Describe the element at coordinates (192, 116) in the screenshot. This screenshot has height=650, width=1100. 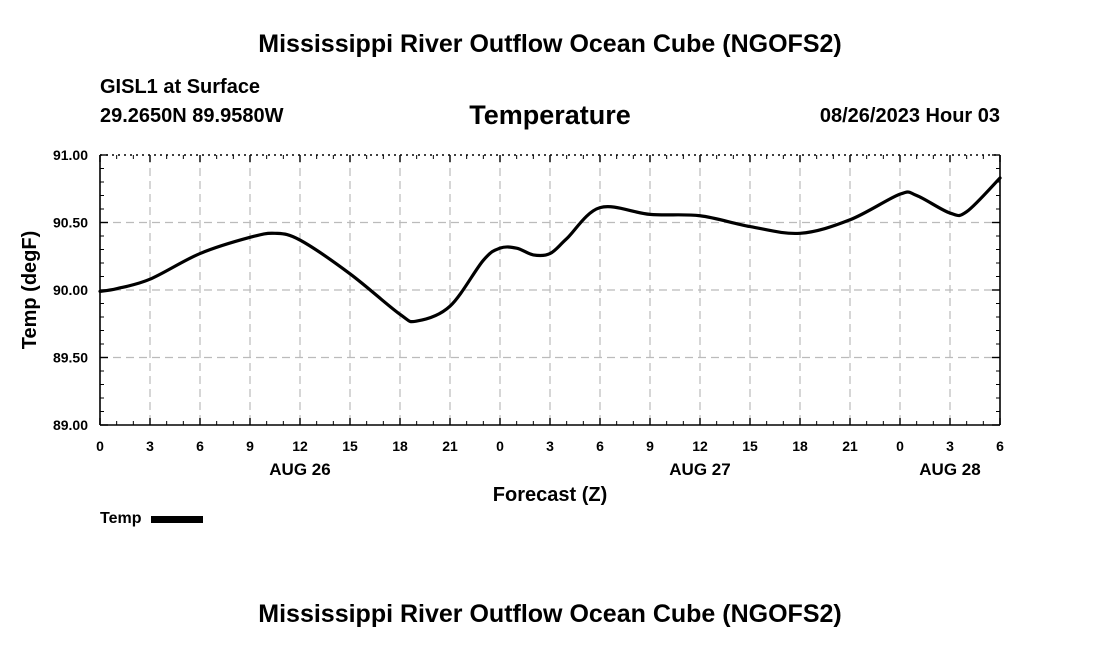
I see `station-coordinates: 29.2650N 89.9580W` at that location.